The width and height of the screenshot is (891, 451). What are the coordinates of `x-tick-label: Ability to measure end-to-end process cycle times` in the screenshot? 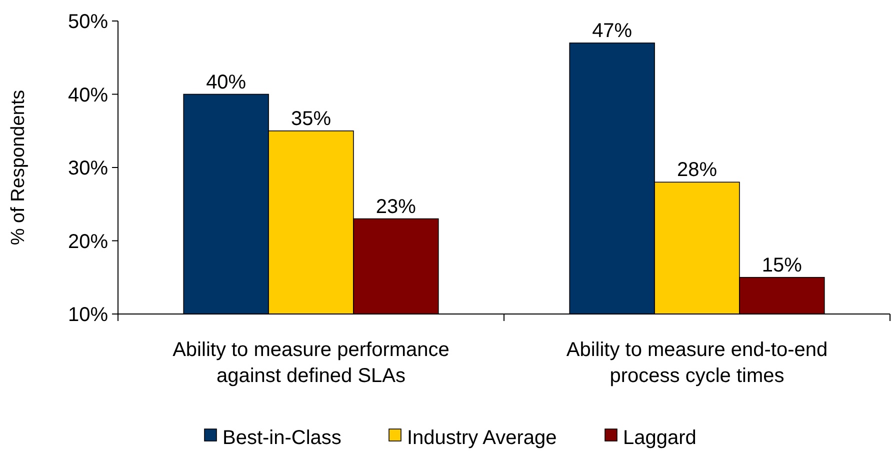 It's located at (697, 363).